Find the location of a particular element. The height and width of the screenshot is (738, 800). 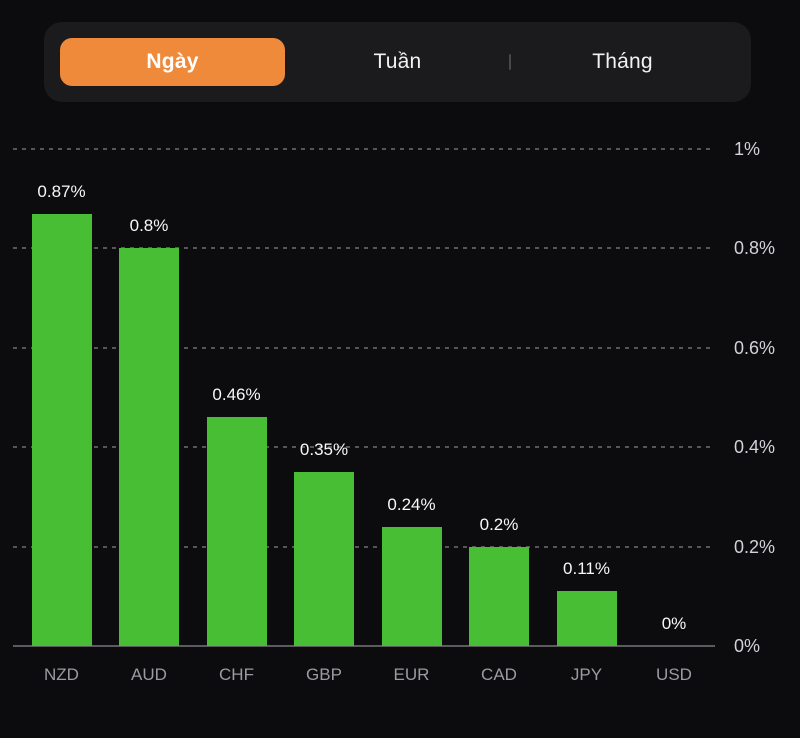

x-axis-category-label: CHF is located at coordinates (236, 674).